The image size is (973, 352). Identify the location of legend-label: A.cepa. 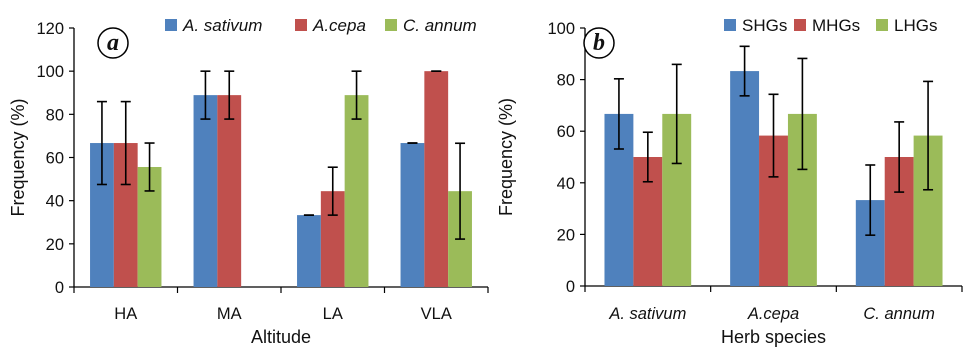
(339, 25).